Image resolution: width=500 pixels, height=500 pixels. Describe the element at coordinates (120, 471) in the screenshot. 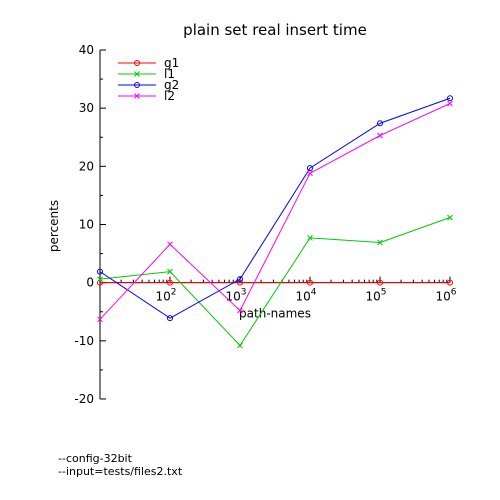

I see `footnote-input: --input=tests/files2.txt` at that location.